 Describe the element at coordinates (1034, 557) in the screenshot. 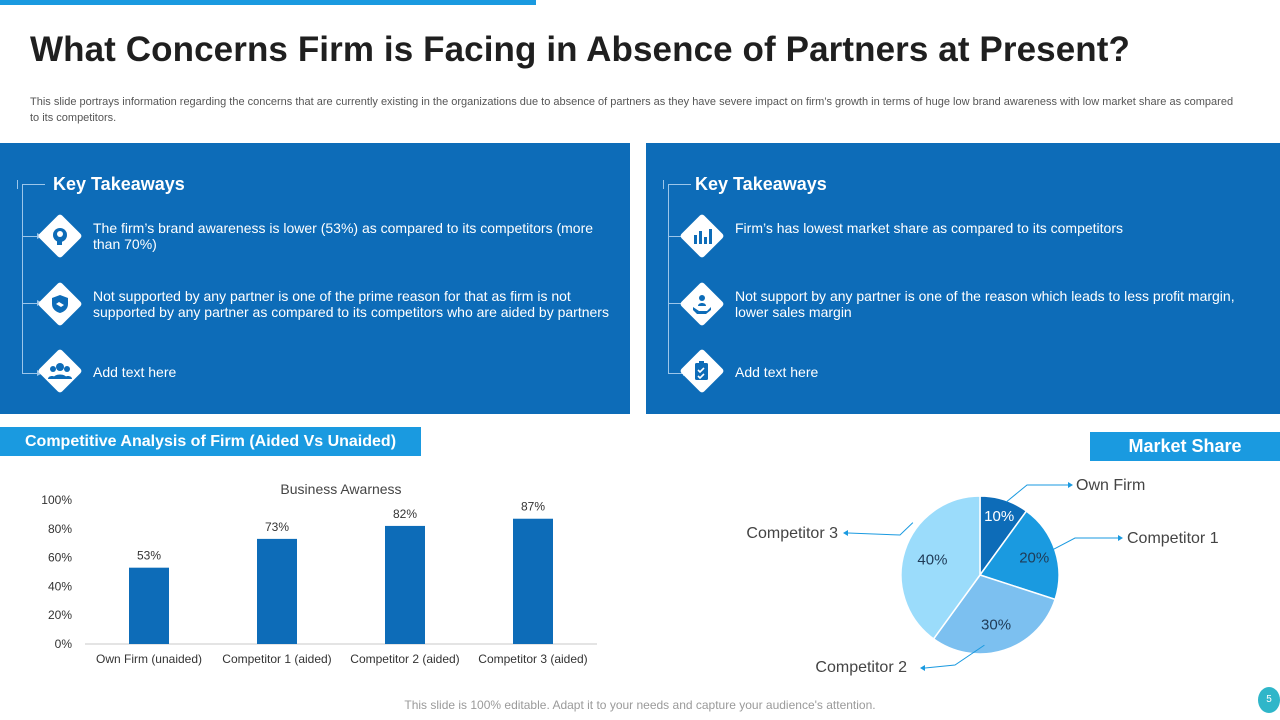

I see `pie-data-label: 20%` at that location.